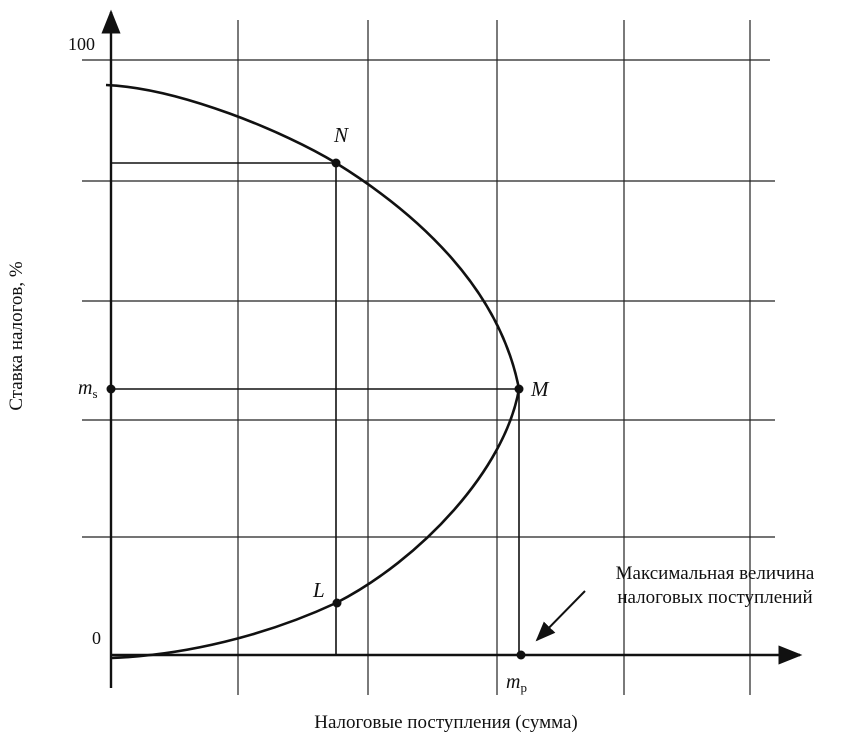 This screenshot has height=741, width=842. What do you see at coordinates (341, 135) in the screenshot?
I see `point-n-label: N` at bounding box center [341, 135].